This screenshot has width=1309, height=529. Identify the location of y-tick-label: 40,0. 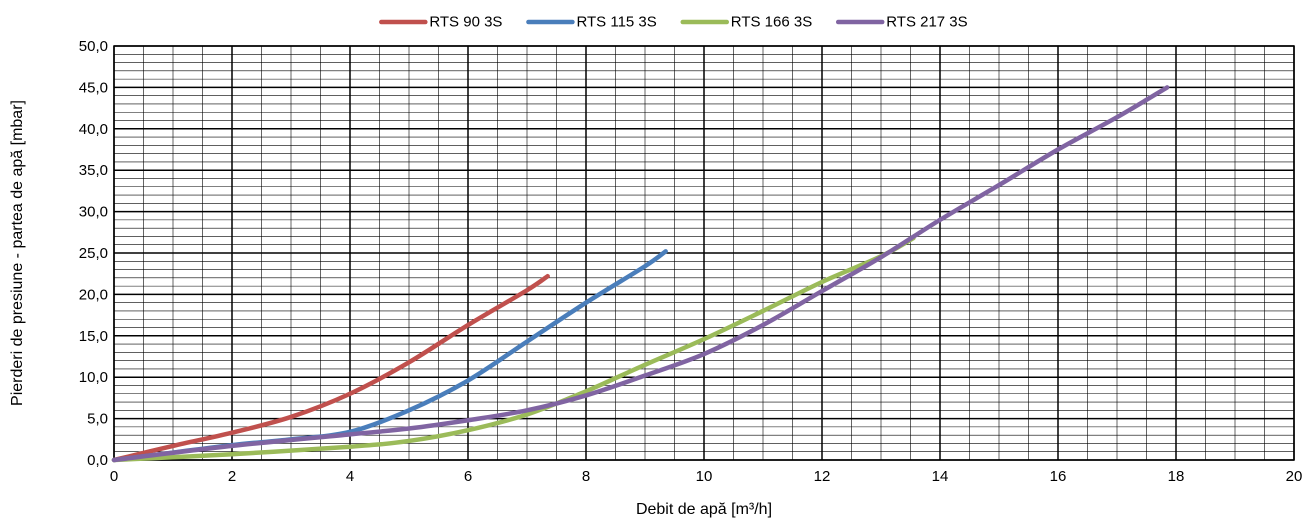
(93, 129).